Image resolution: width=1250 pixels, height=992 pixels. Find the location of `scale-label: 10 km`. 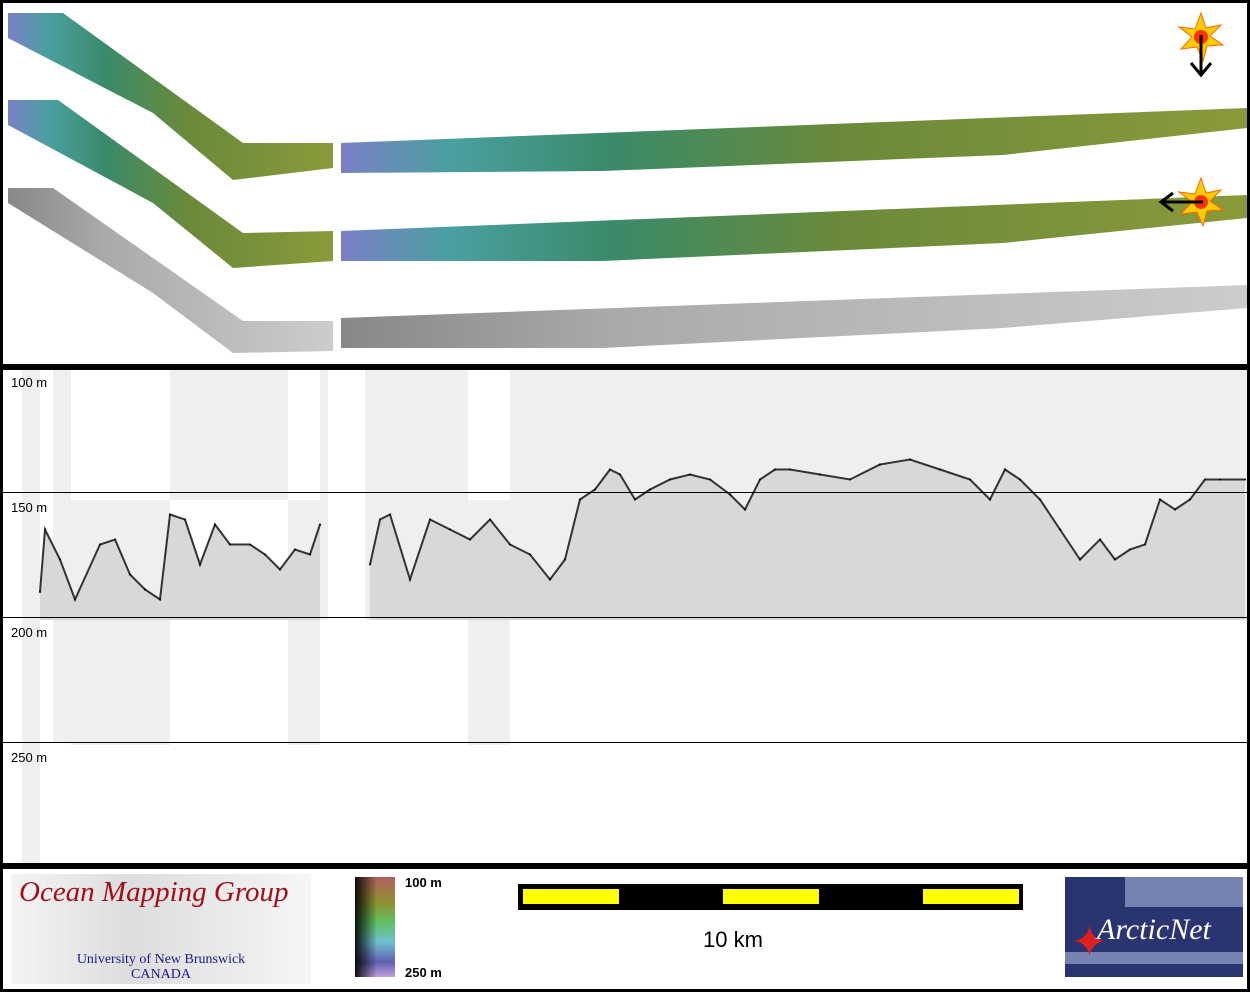

scale-label: 10 km is located at coordinates (733, 939).